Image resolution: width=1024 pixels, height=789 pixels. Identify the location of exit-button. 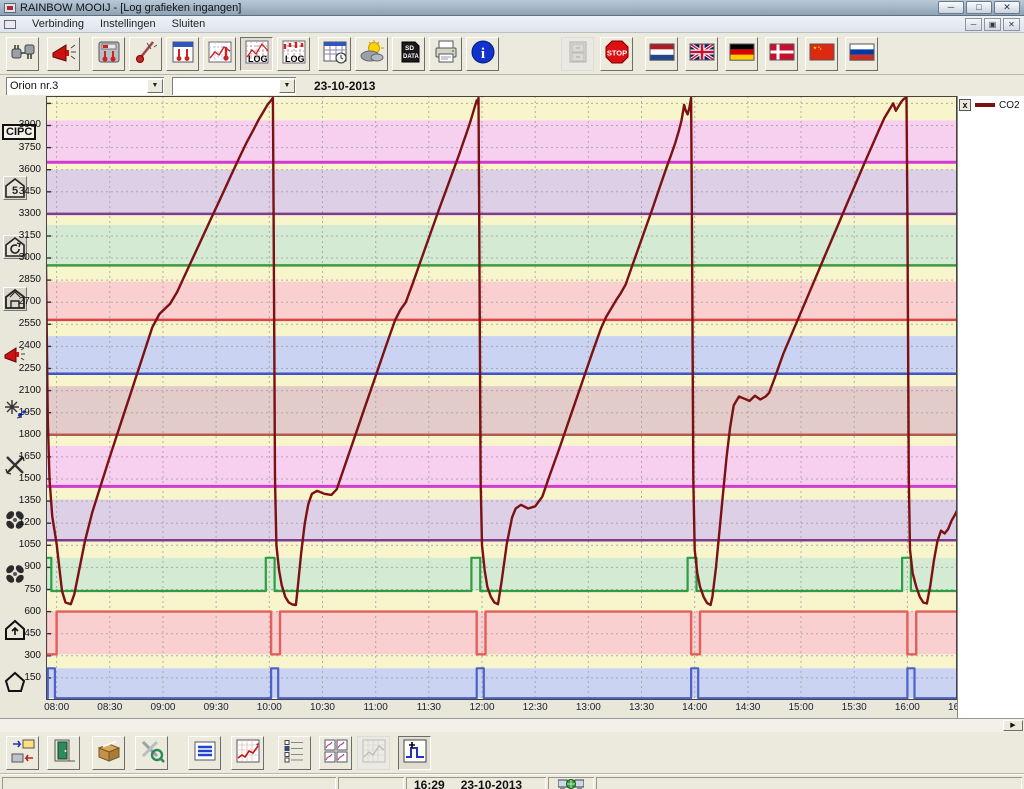
(63, 752).